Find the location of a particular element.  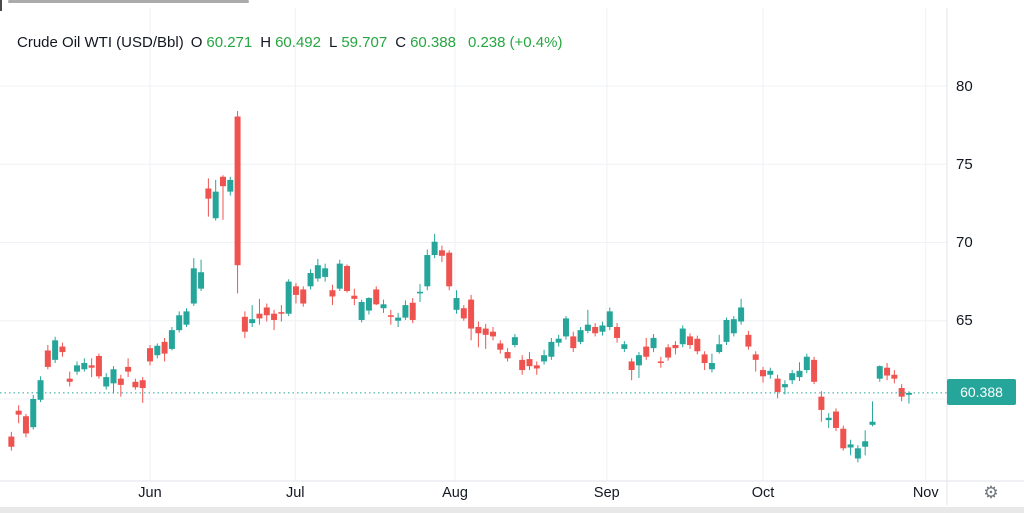

close-label: C is located at coordinates (401, 42).